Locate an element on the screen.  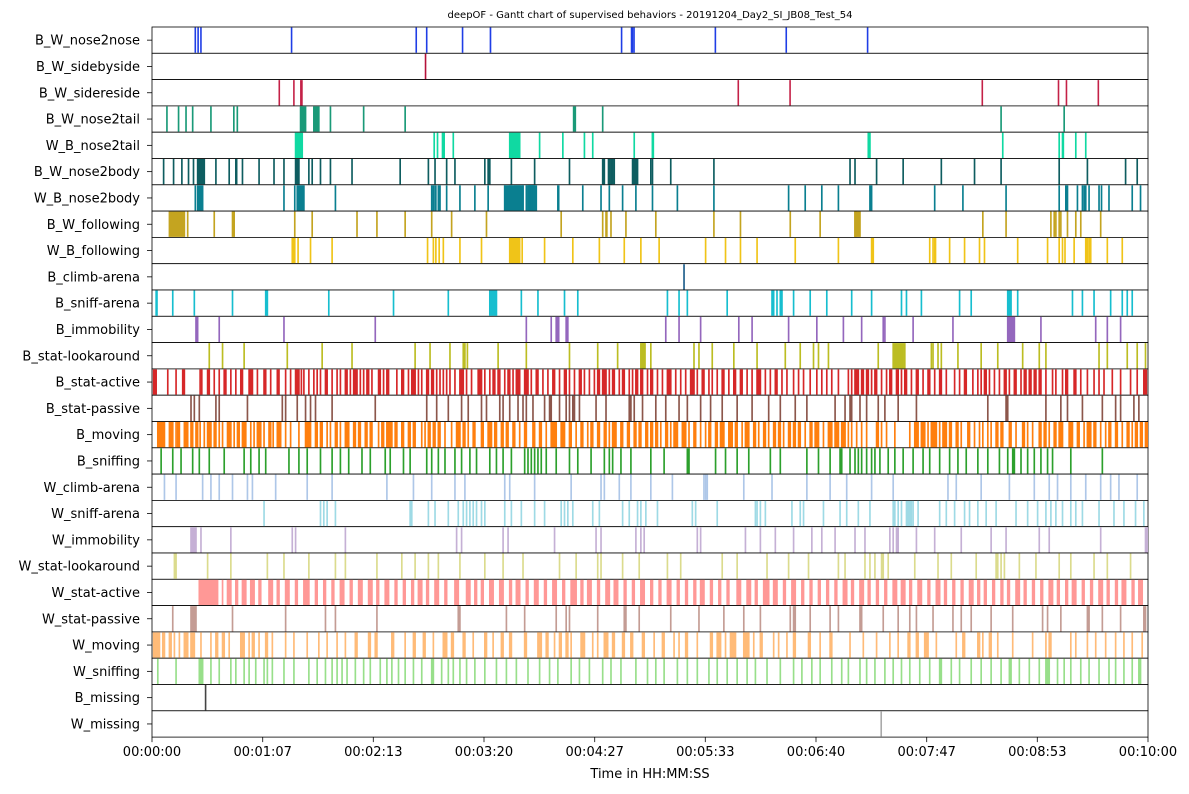
row-label: W_B_nose2body is located at coordinates (87, 198).